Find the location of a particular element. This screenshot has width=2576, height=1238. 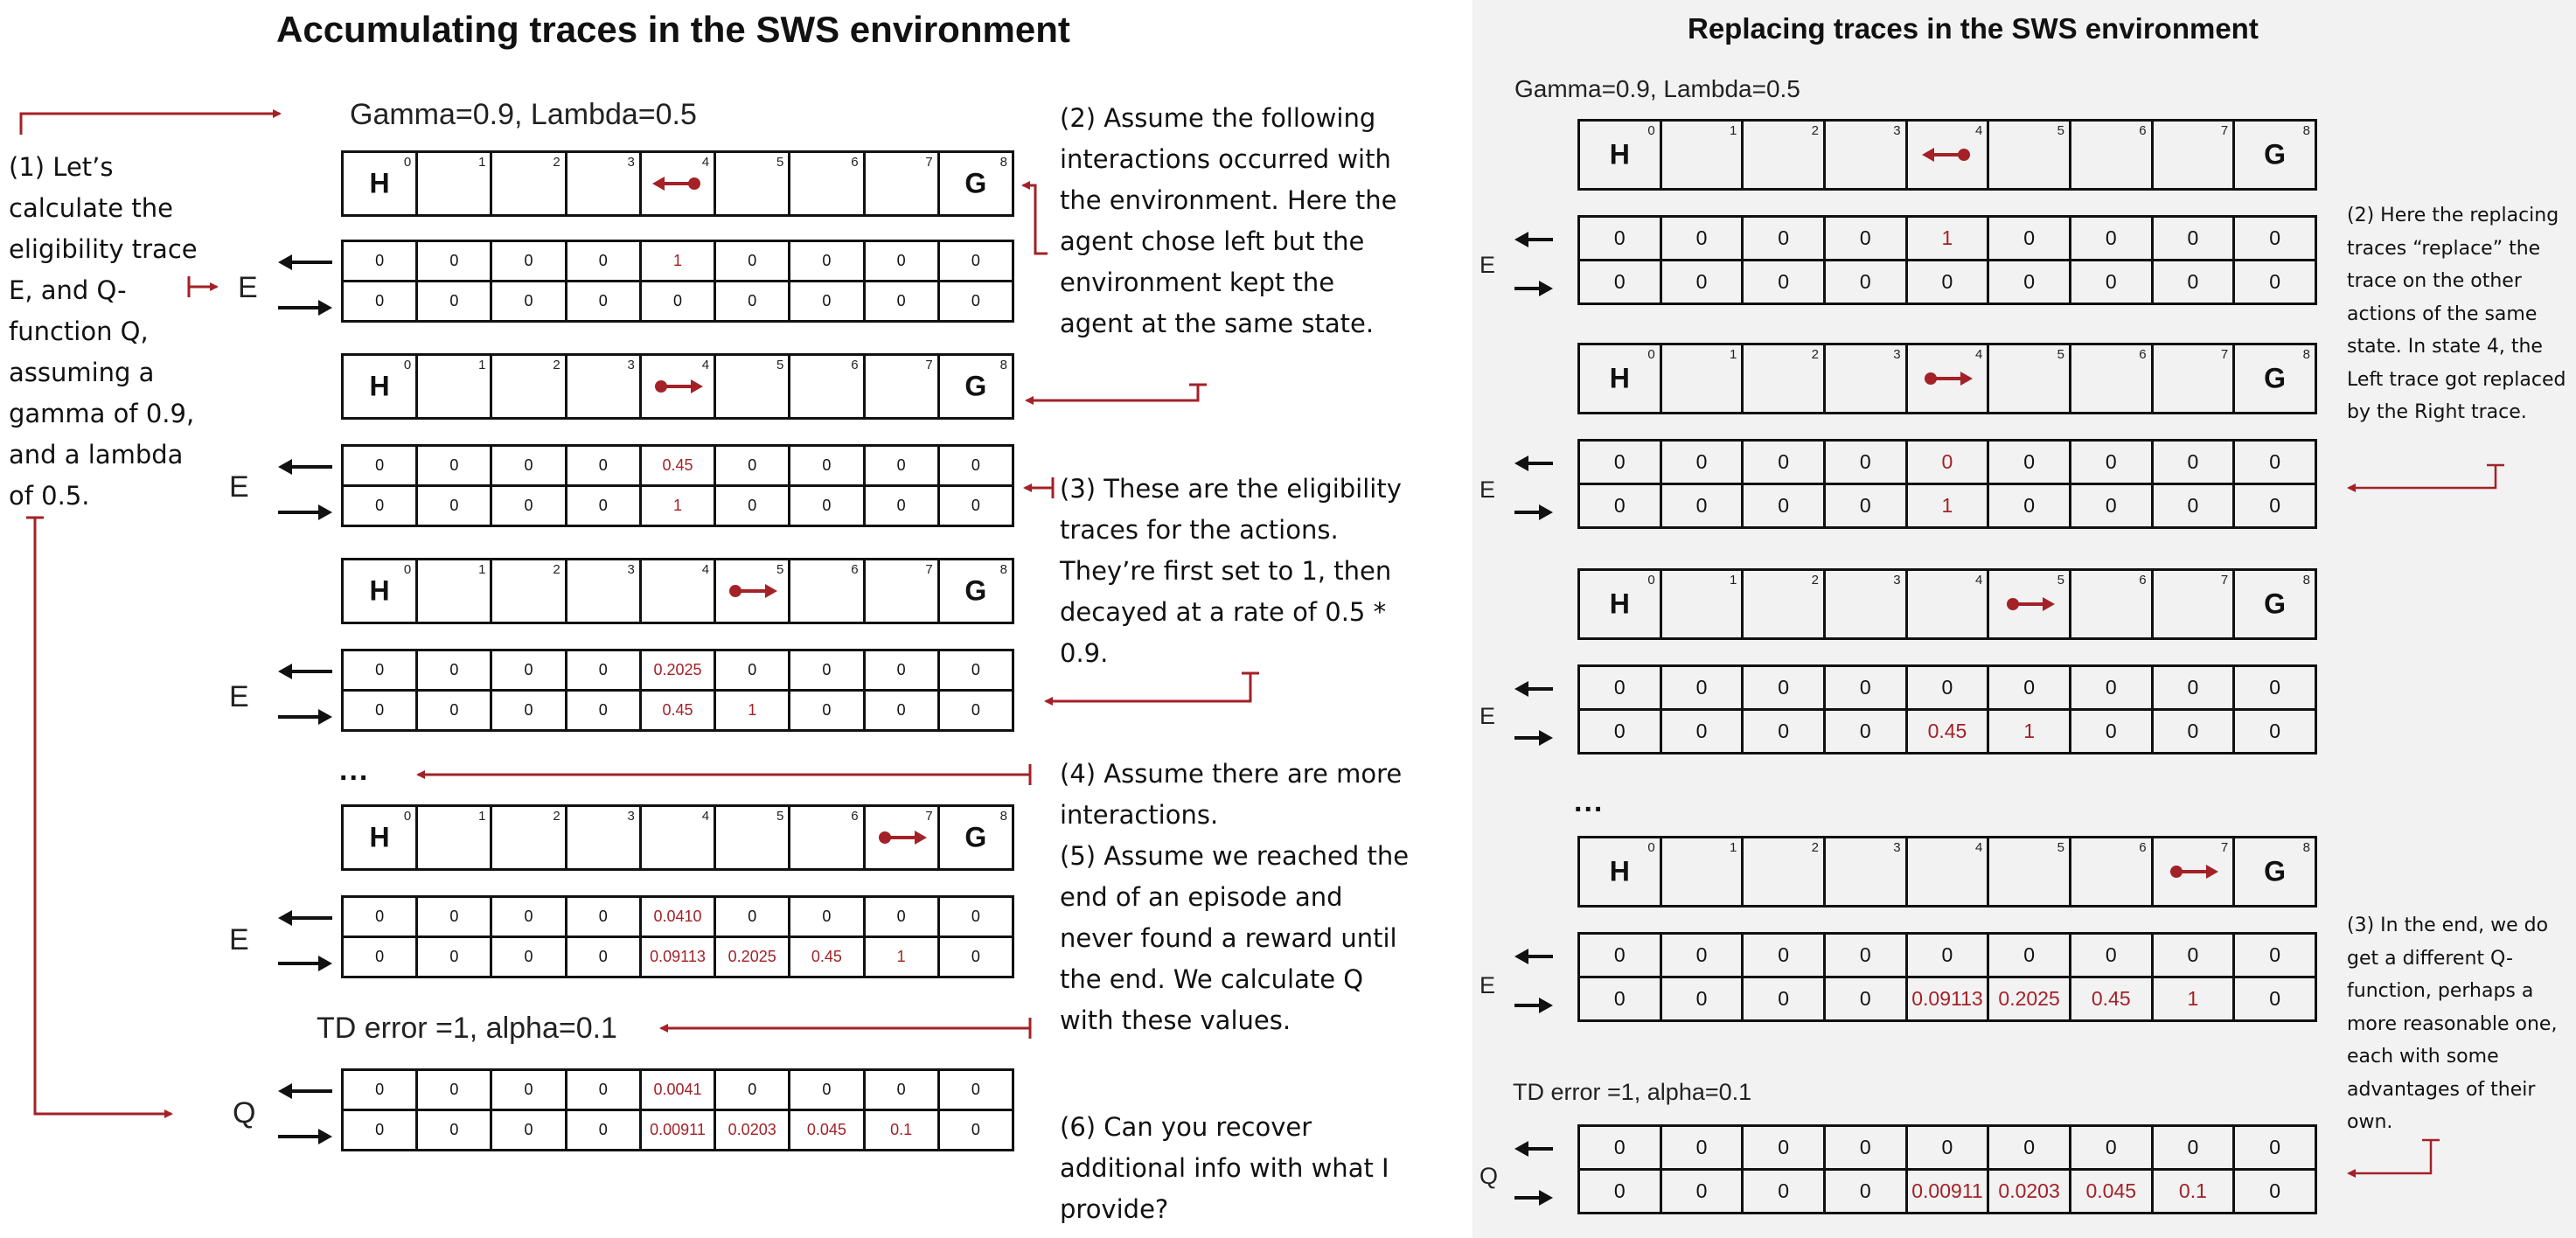

trace-row-right: 0 0 0 0 0.09113 0.2025 0.45 1 0 is located at coordinates (677, 956).